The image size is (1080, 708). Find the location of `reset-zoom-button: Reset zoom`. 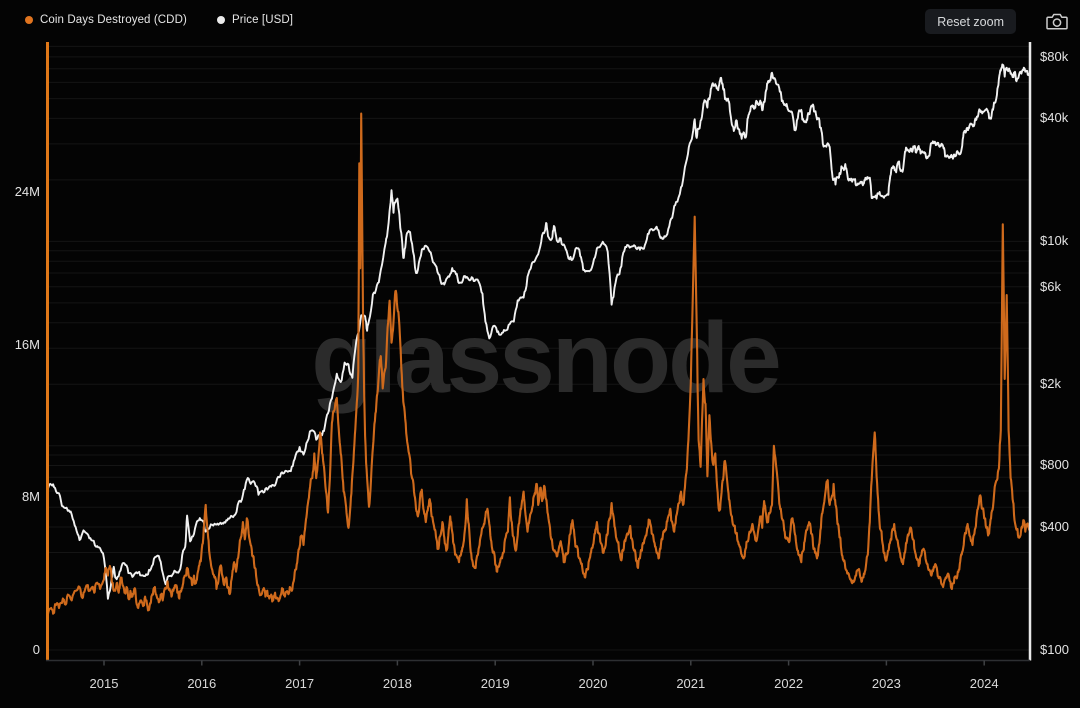

reset-zoom-button: Reset zoom is located at coordinates (970, 21).